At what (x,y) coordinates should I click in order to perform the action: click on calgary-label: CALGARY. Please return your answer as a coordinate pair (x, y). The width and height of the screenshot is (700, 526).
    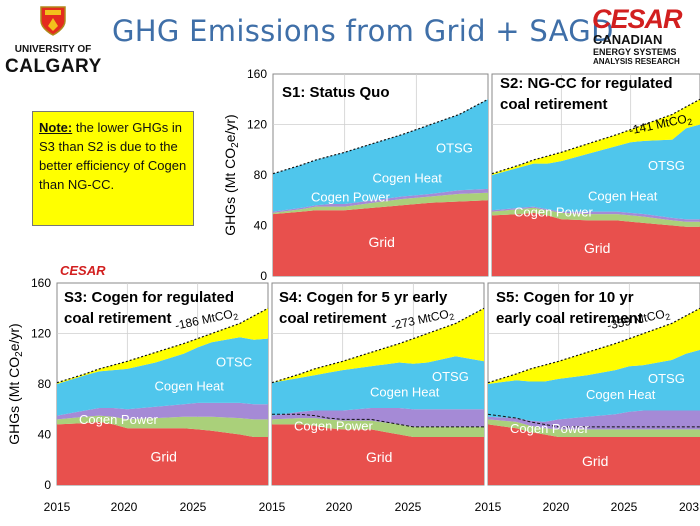
    Looking at the image, I should click on (53, 66).